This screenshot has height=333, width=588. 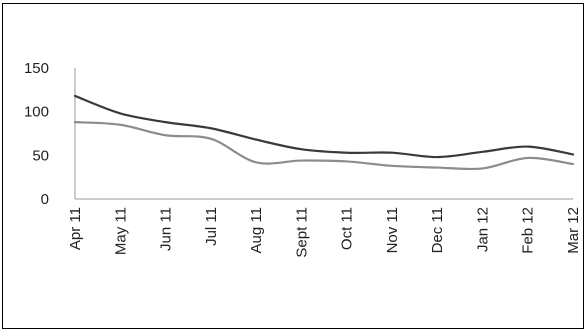 I want to click on x-tick-label: Aug 11, so click(x=256, y=230).